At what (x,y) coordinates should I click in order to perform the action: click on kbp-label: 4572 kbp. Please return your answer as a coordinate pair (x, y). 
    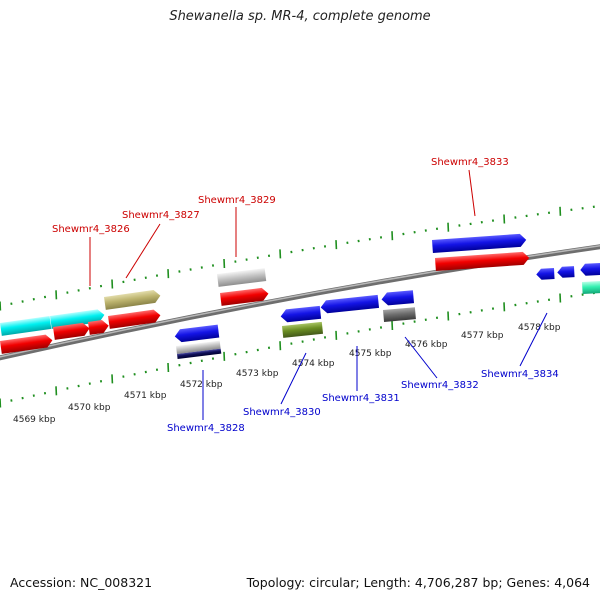
    Looking at the image, I should click on (201, 385).